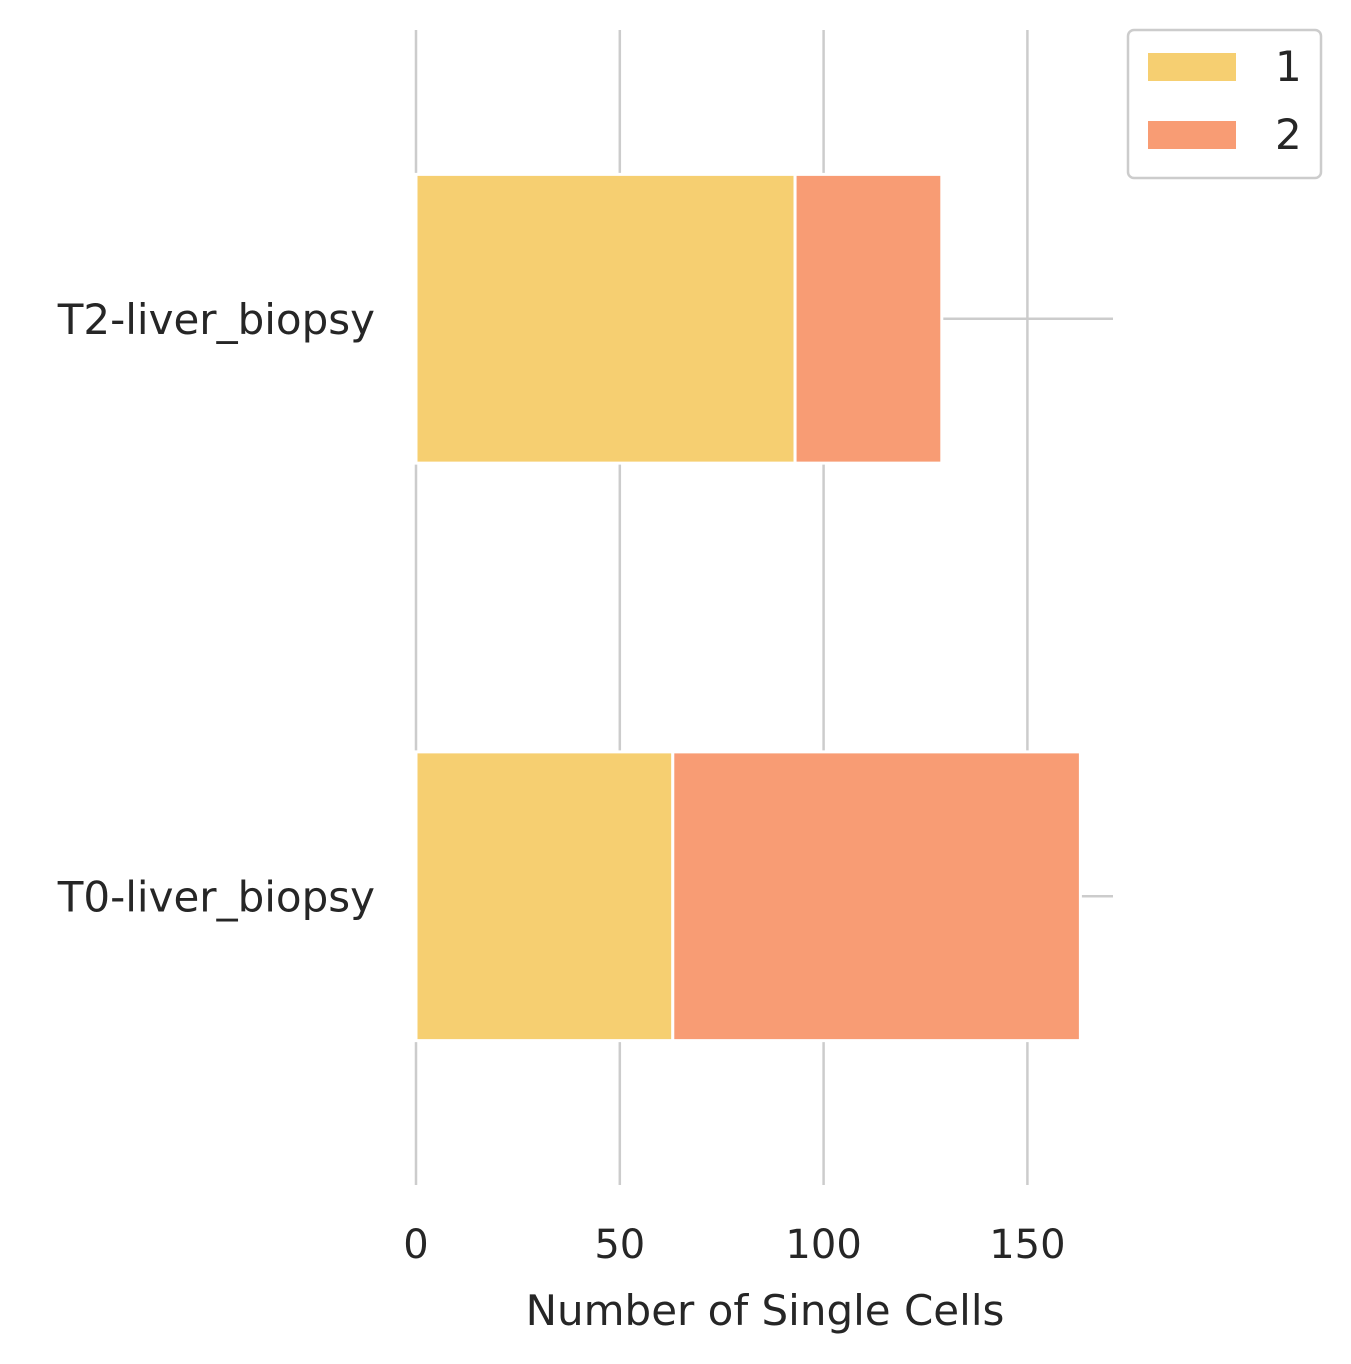 The image size is (1351, 1364). Describe the element at coordinates (1027, 1245) in the screenshot. I see `x-tick-label: 150` at that location.